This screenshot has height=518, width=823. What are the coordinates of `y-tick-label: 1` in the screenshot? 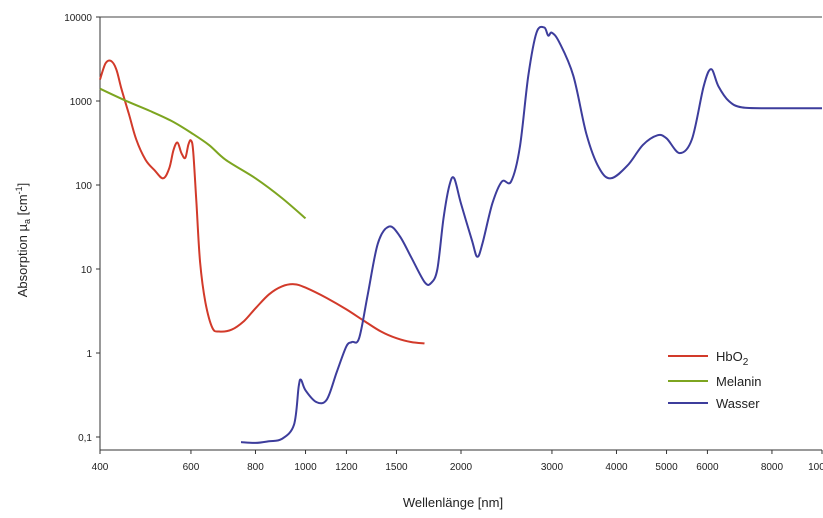 It's located at (89, 354).